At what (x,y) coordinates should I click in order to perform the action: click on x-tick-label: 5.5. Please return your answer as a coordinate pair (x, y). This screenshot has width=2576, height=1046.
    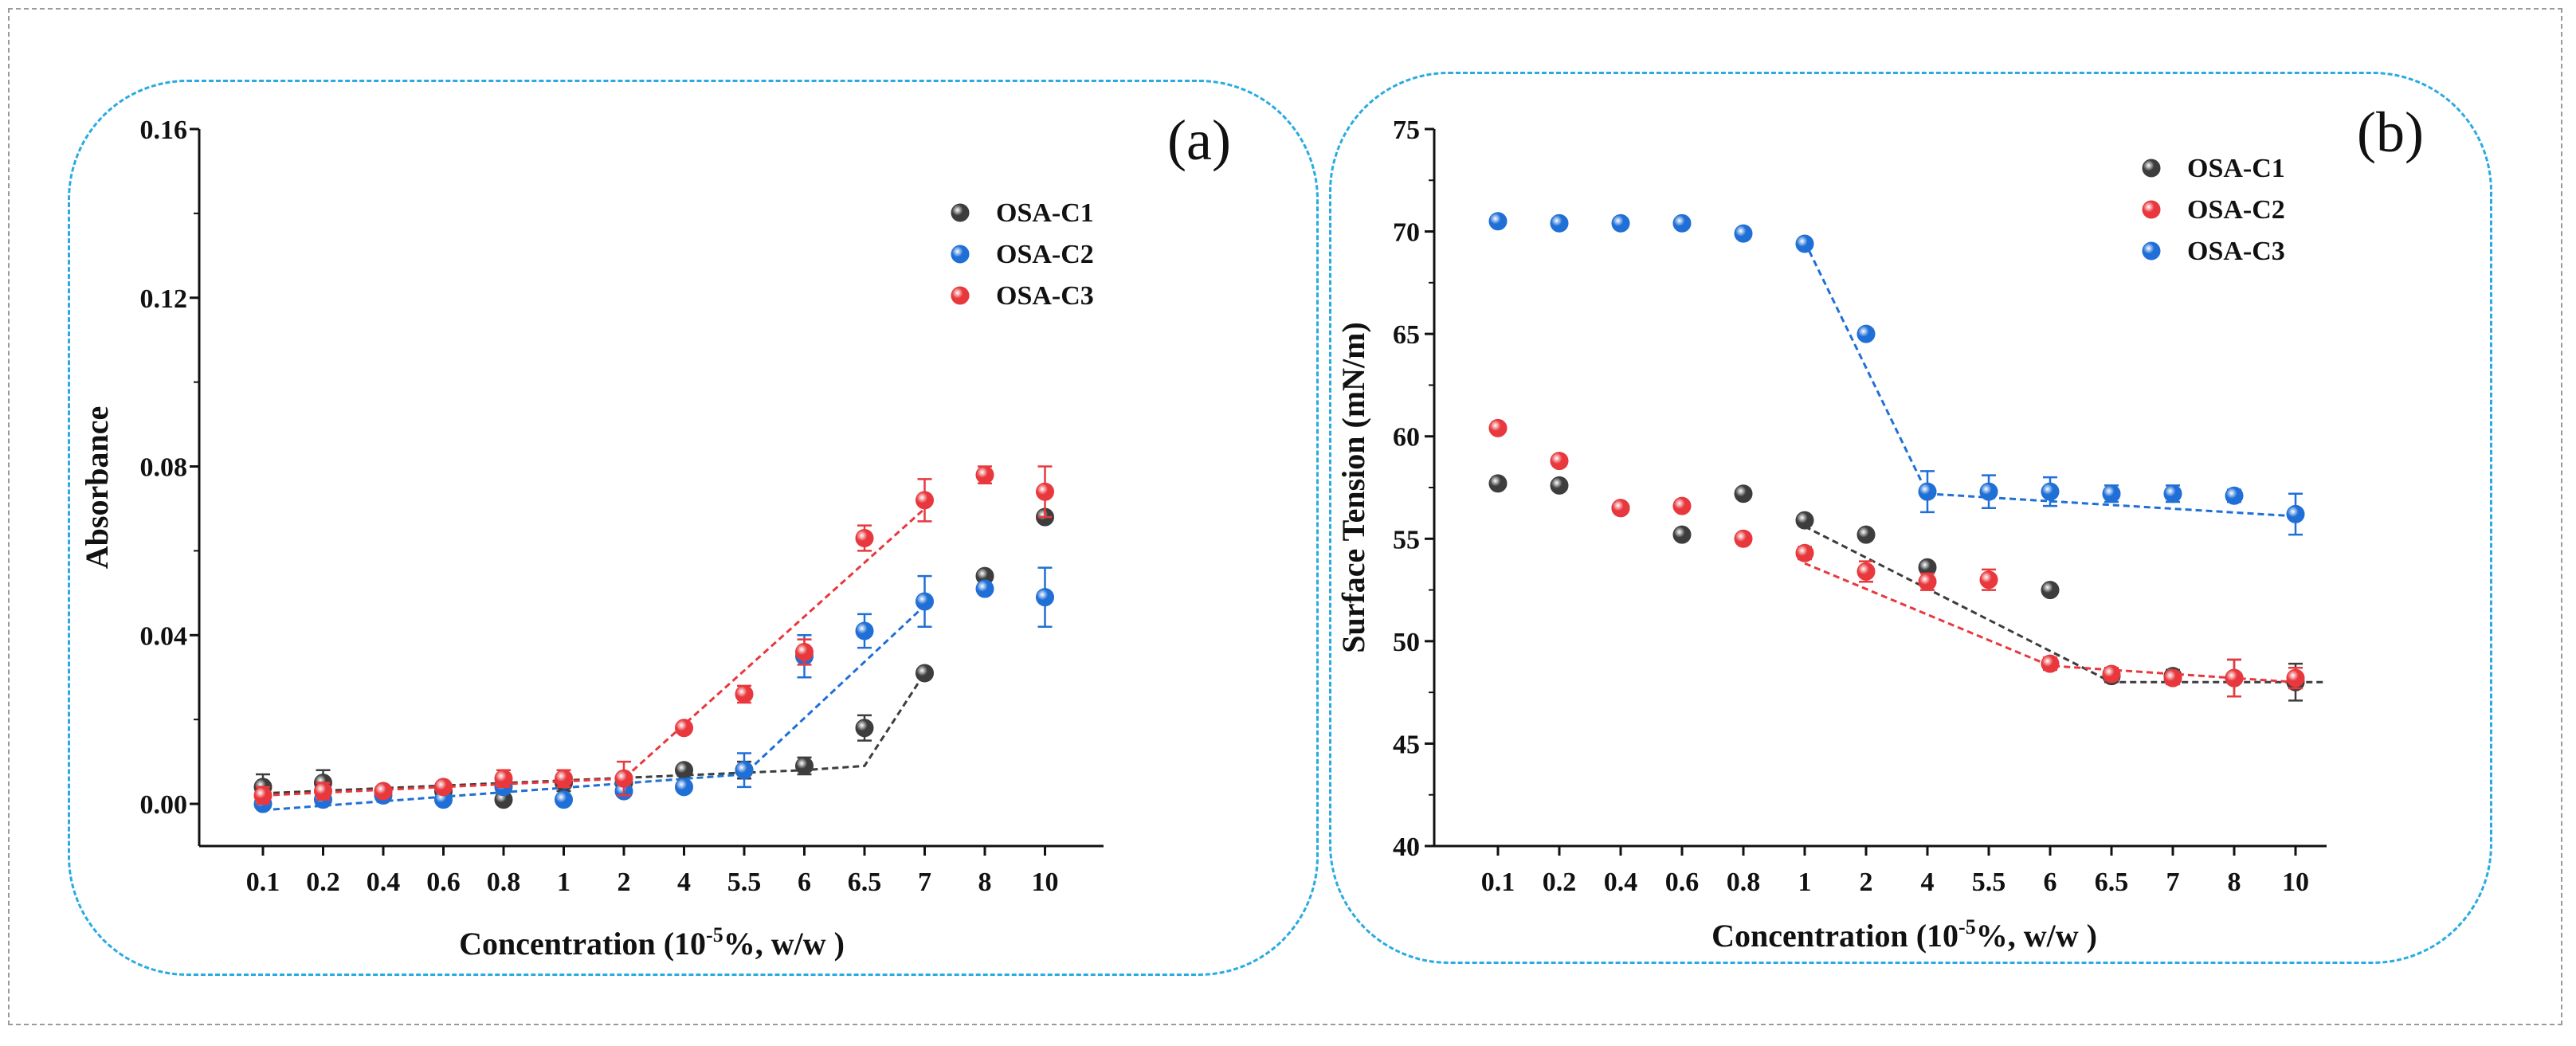
    Looking at the image, I should click on (745, 882).